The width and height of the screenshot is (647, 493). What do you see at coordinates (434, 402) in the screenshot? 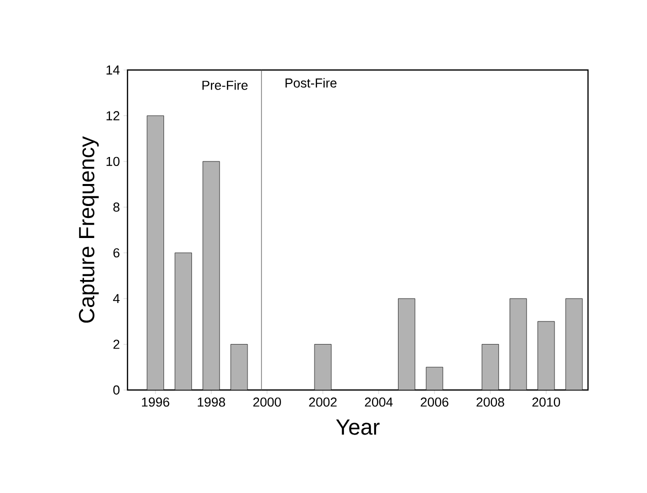
I see `x-tick-label: 2006` at bounding box center [434, 402].